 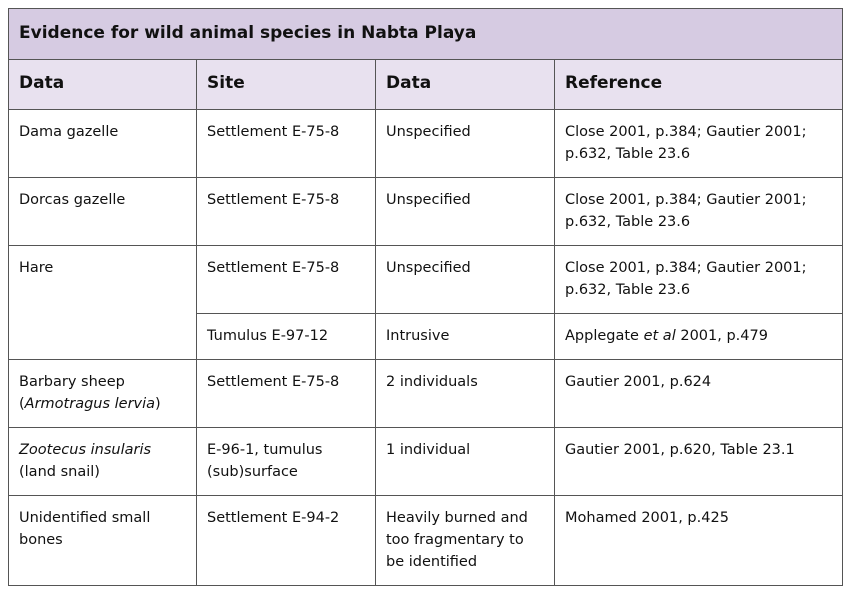 What do you see at coordinates (69, 132) in the screenshot?
I see `cell-text: Dama gazelle` at bounding box center [69, 132].